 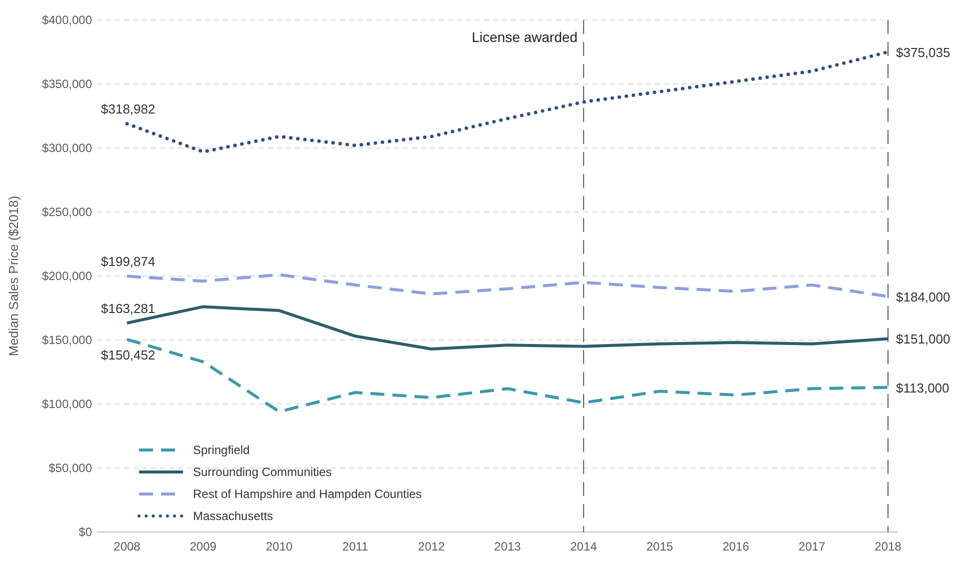 What do you see at coordinates (127, 547) in the screenshot?
I see `x-tick-label: 2008` at bounding box center [127, 547].